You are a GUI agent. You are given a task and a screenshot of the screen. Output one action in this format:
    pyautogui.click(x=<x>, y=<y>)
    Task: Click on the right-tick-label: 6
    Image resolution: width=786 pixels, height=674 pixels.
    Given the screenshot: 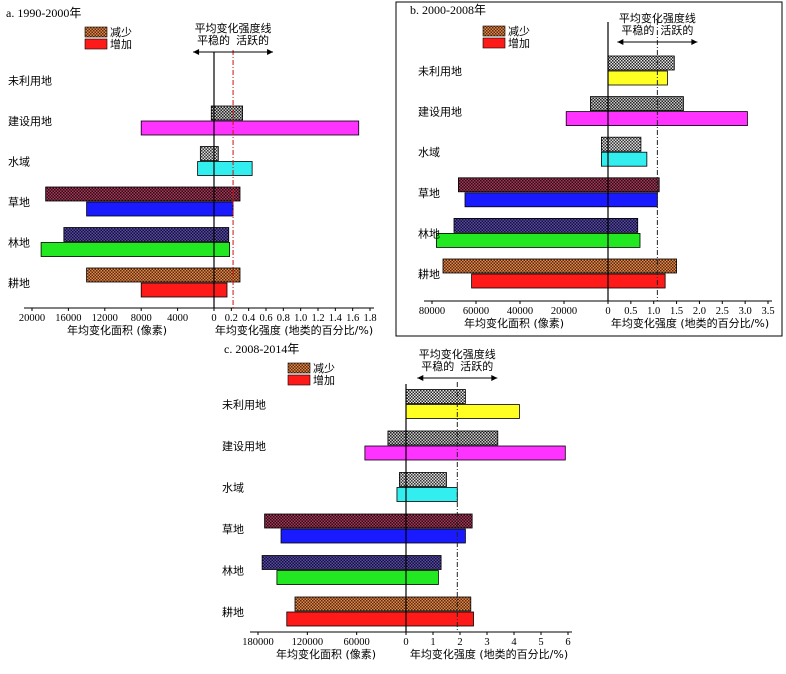 What is the action you would take?
    pyautogui.click(x=567, y=642)
    